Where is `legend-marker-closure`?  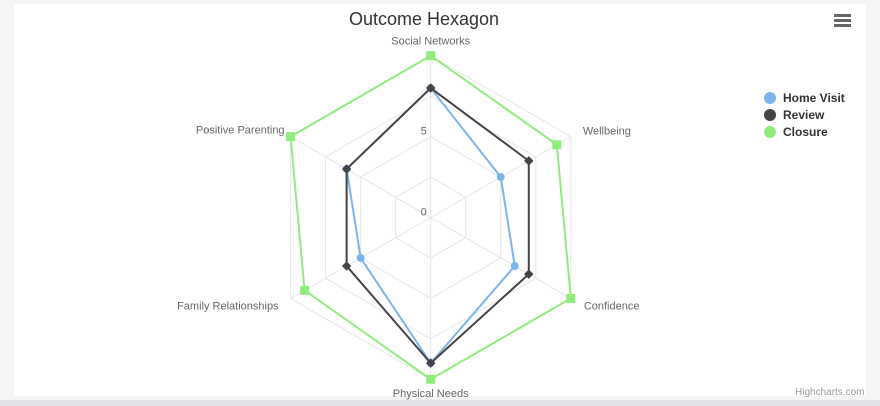 legend-marker-closure is located at coordinates (770, 131).